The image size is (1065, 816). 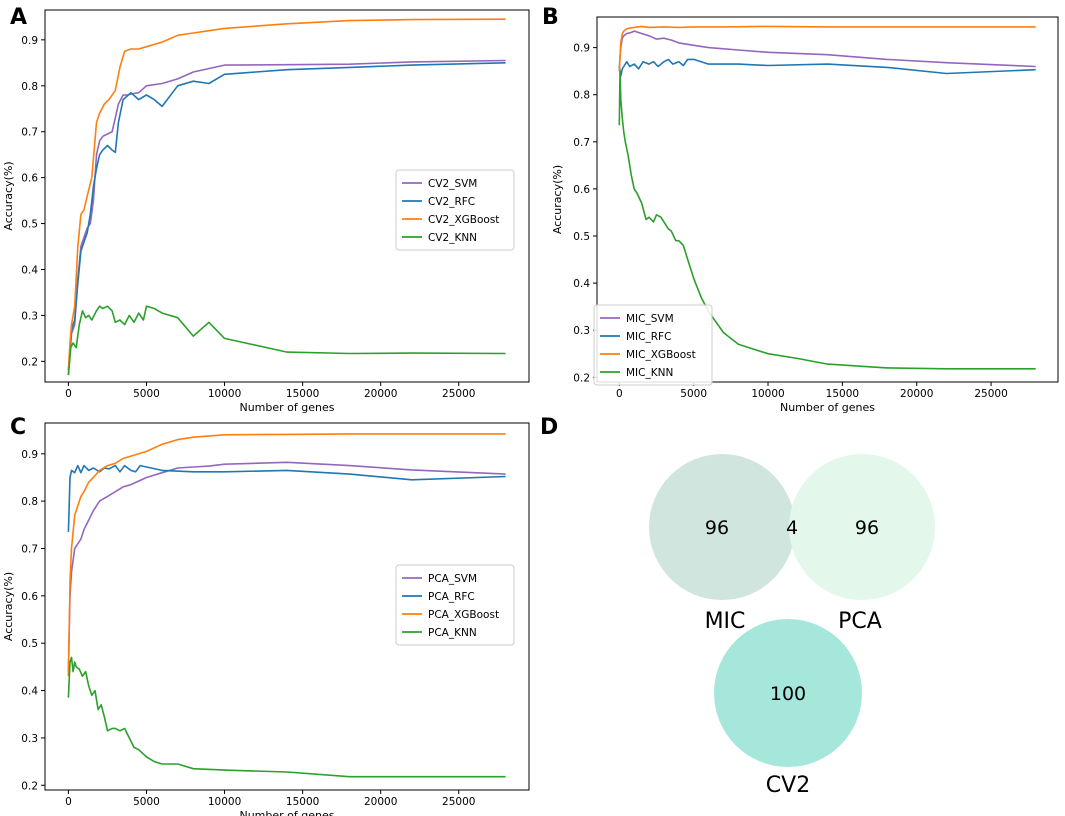 I want to click on panel-a-y-tick-label: 0.4, so click(x=29, y=270).